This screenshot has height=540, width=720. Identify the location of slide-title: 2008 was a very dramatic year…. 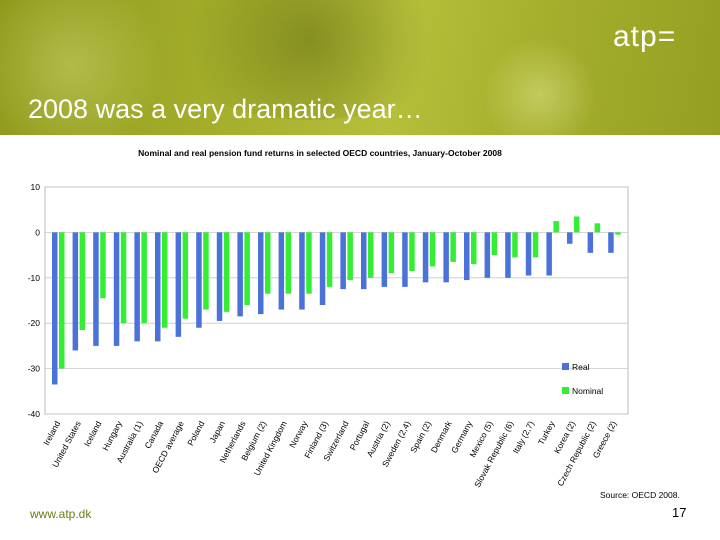
(225, 109).